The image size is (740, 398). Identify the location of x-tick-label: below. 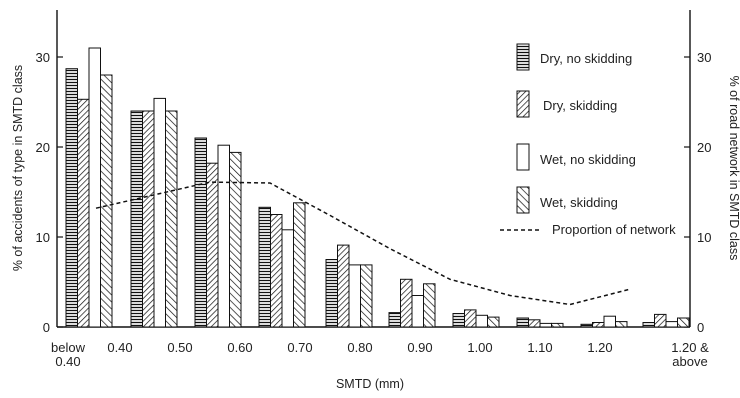
(68, 347).